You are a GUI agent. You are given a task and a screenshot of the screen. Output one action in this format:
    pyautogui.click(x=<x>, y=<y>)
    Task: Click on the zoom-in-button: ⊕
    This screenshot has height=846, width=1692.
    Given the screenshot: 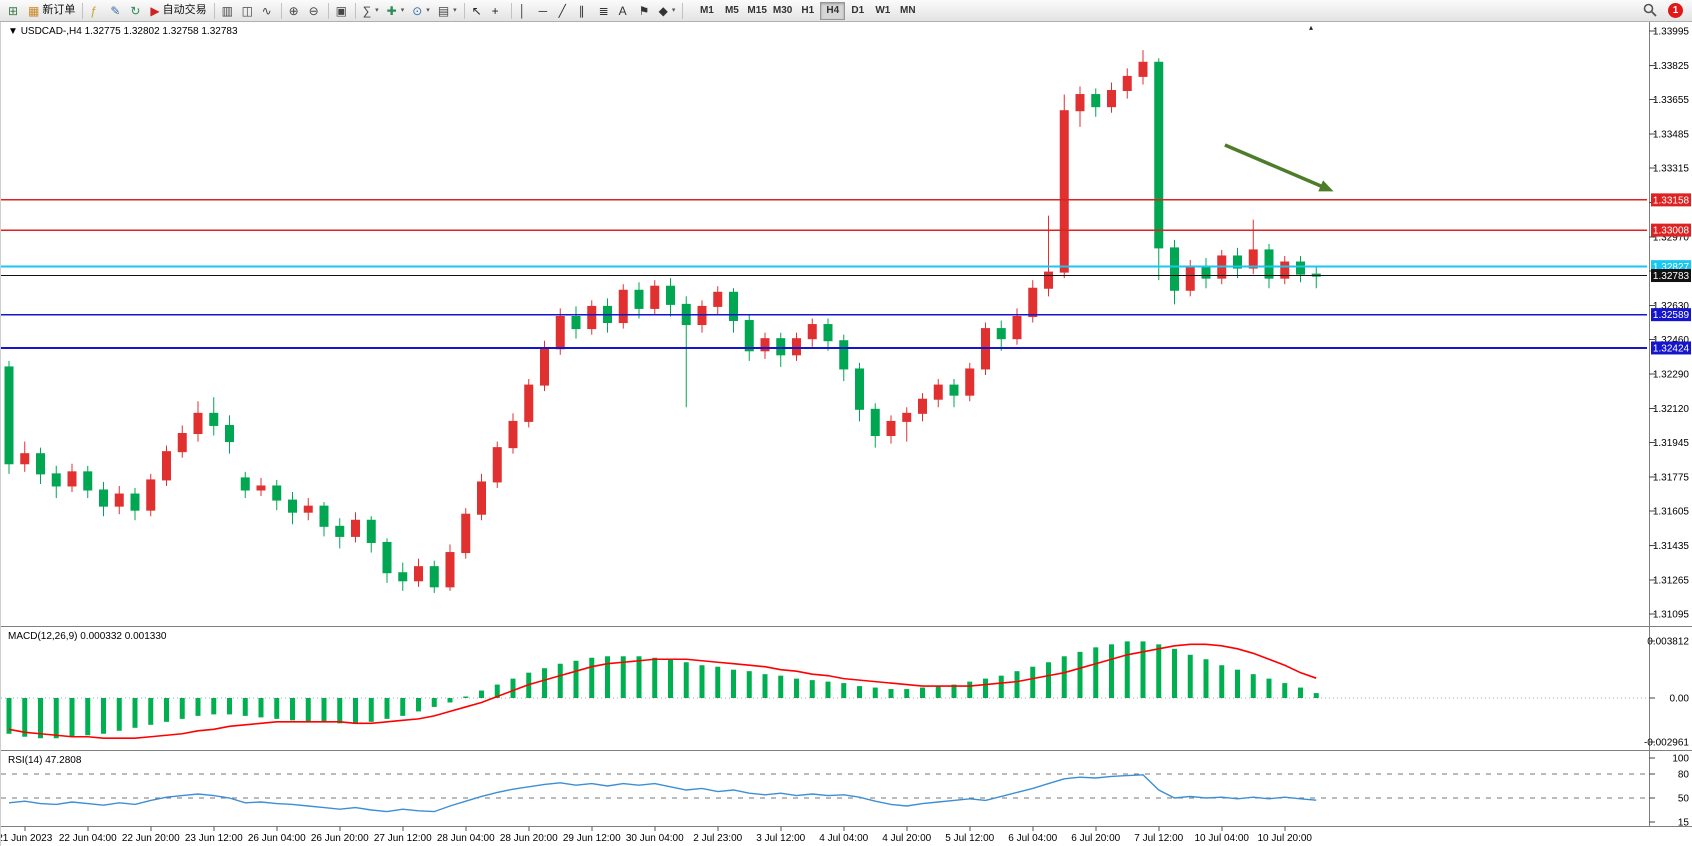 What is the action you would take?
    pyautogui.click(x=295, y=11)
    